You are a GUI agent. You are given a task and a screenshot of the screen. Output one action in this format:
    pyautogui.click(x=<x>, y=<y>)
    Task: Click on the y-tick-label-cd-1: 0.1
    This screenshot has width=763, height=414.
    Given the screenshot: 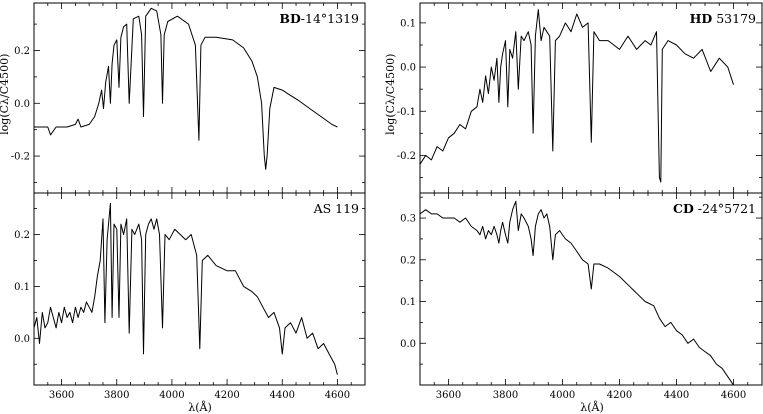 What is the action you would take?
    pyautogui.click(x=408, y=302)
    